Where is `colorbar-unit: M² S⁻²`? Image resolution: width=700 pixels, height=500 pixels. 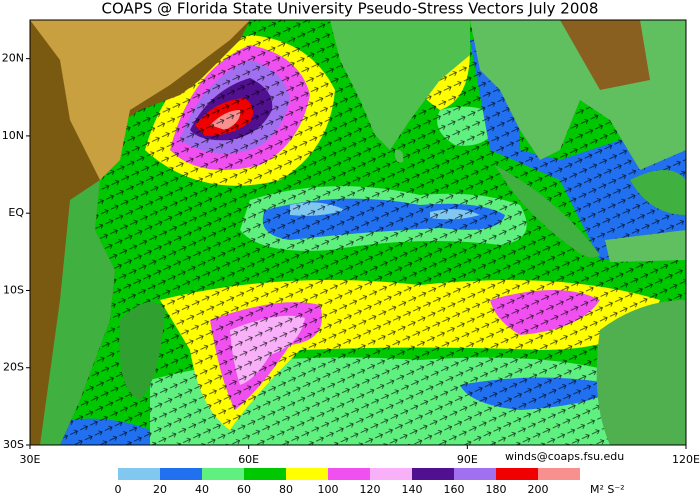
colorbar-unit: M² S⁻² is located at coordinates (607, 489).